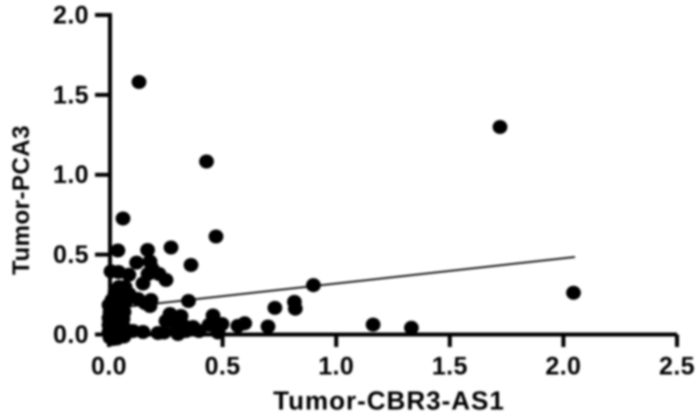  What do you see at coordinates (21, 200) in the screenshot?
I see `svg-text: Tumor-PCA3` at bounding box center [21, 200].